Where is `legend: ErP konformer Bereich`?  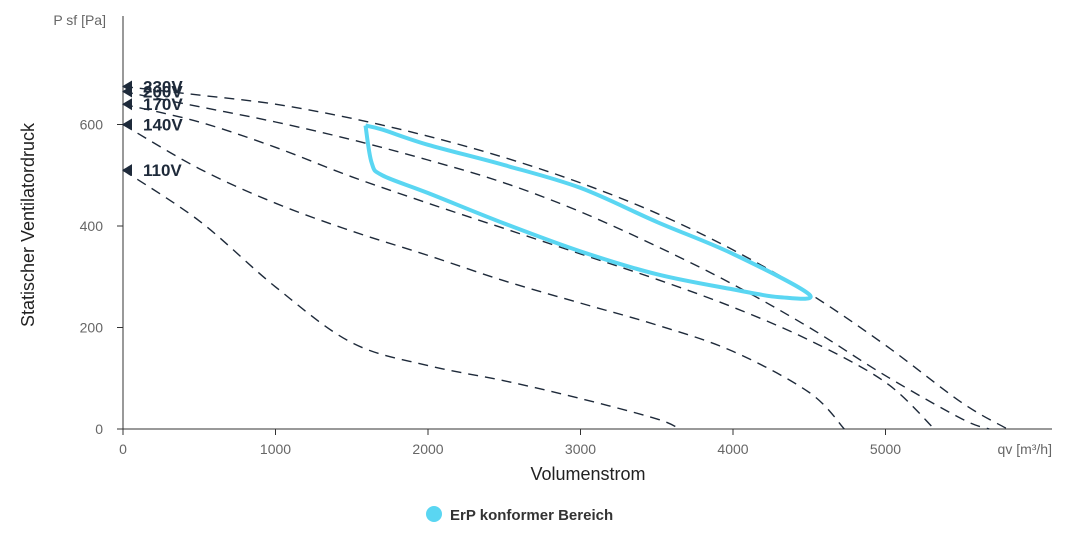
legend: ErP konformer Bereich is located at coordinates (519, 515).